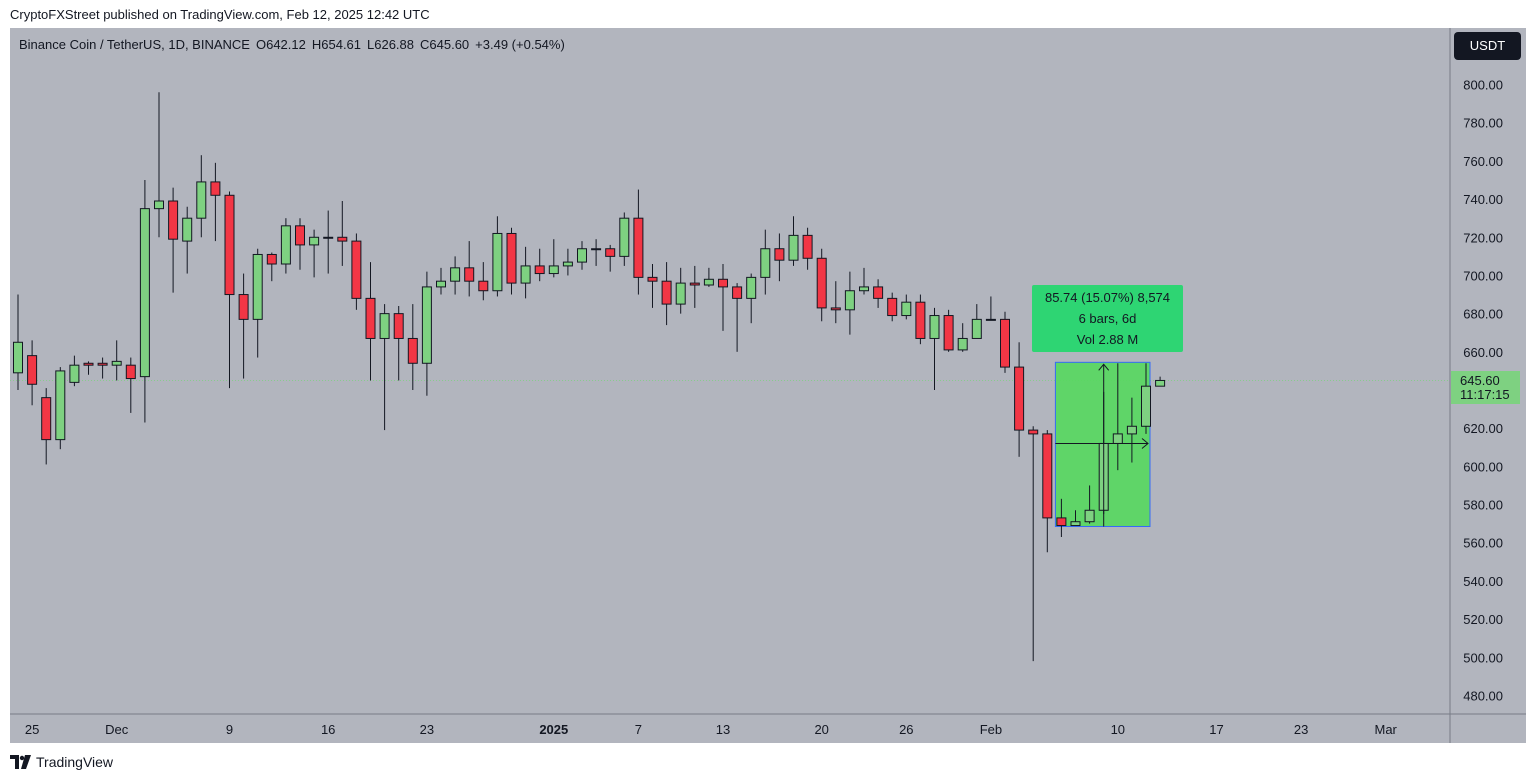 Image resolution: width=1536 pixels, height=780 pixels. Describe the element at coordinates (1107, 339) in the screenshot. I see `measure-label-volume: Vol 2.88 M` at that location.